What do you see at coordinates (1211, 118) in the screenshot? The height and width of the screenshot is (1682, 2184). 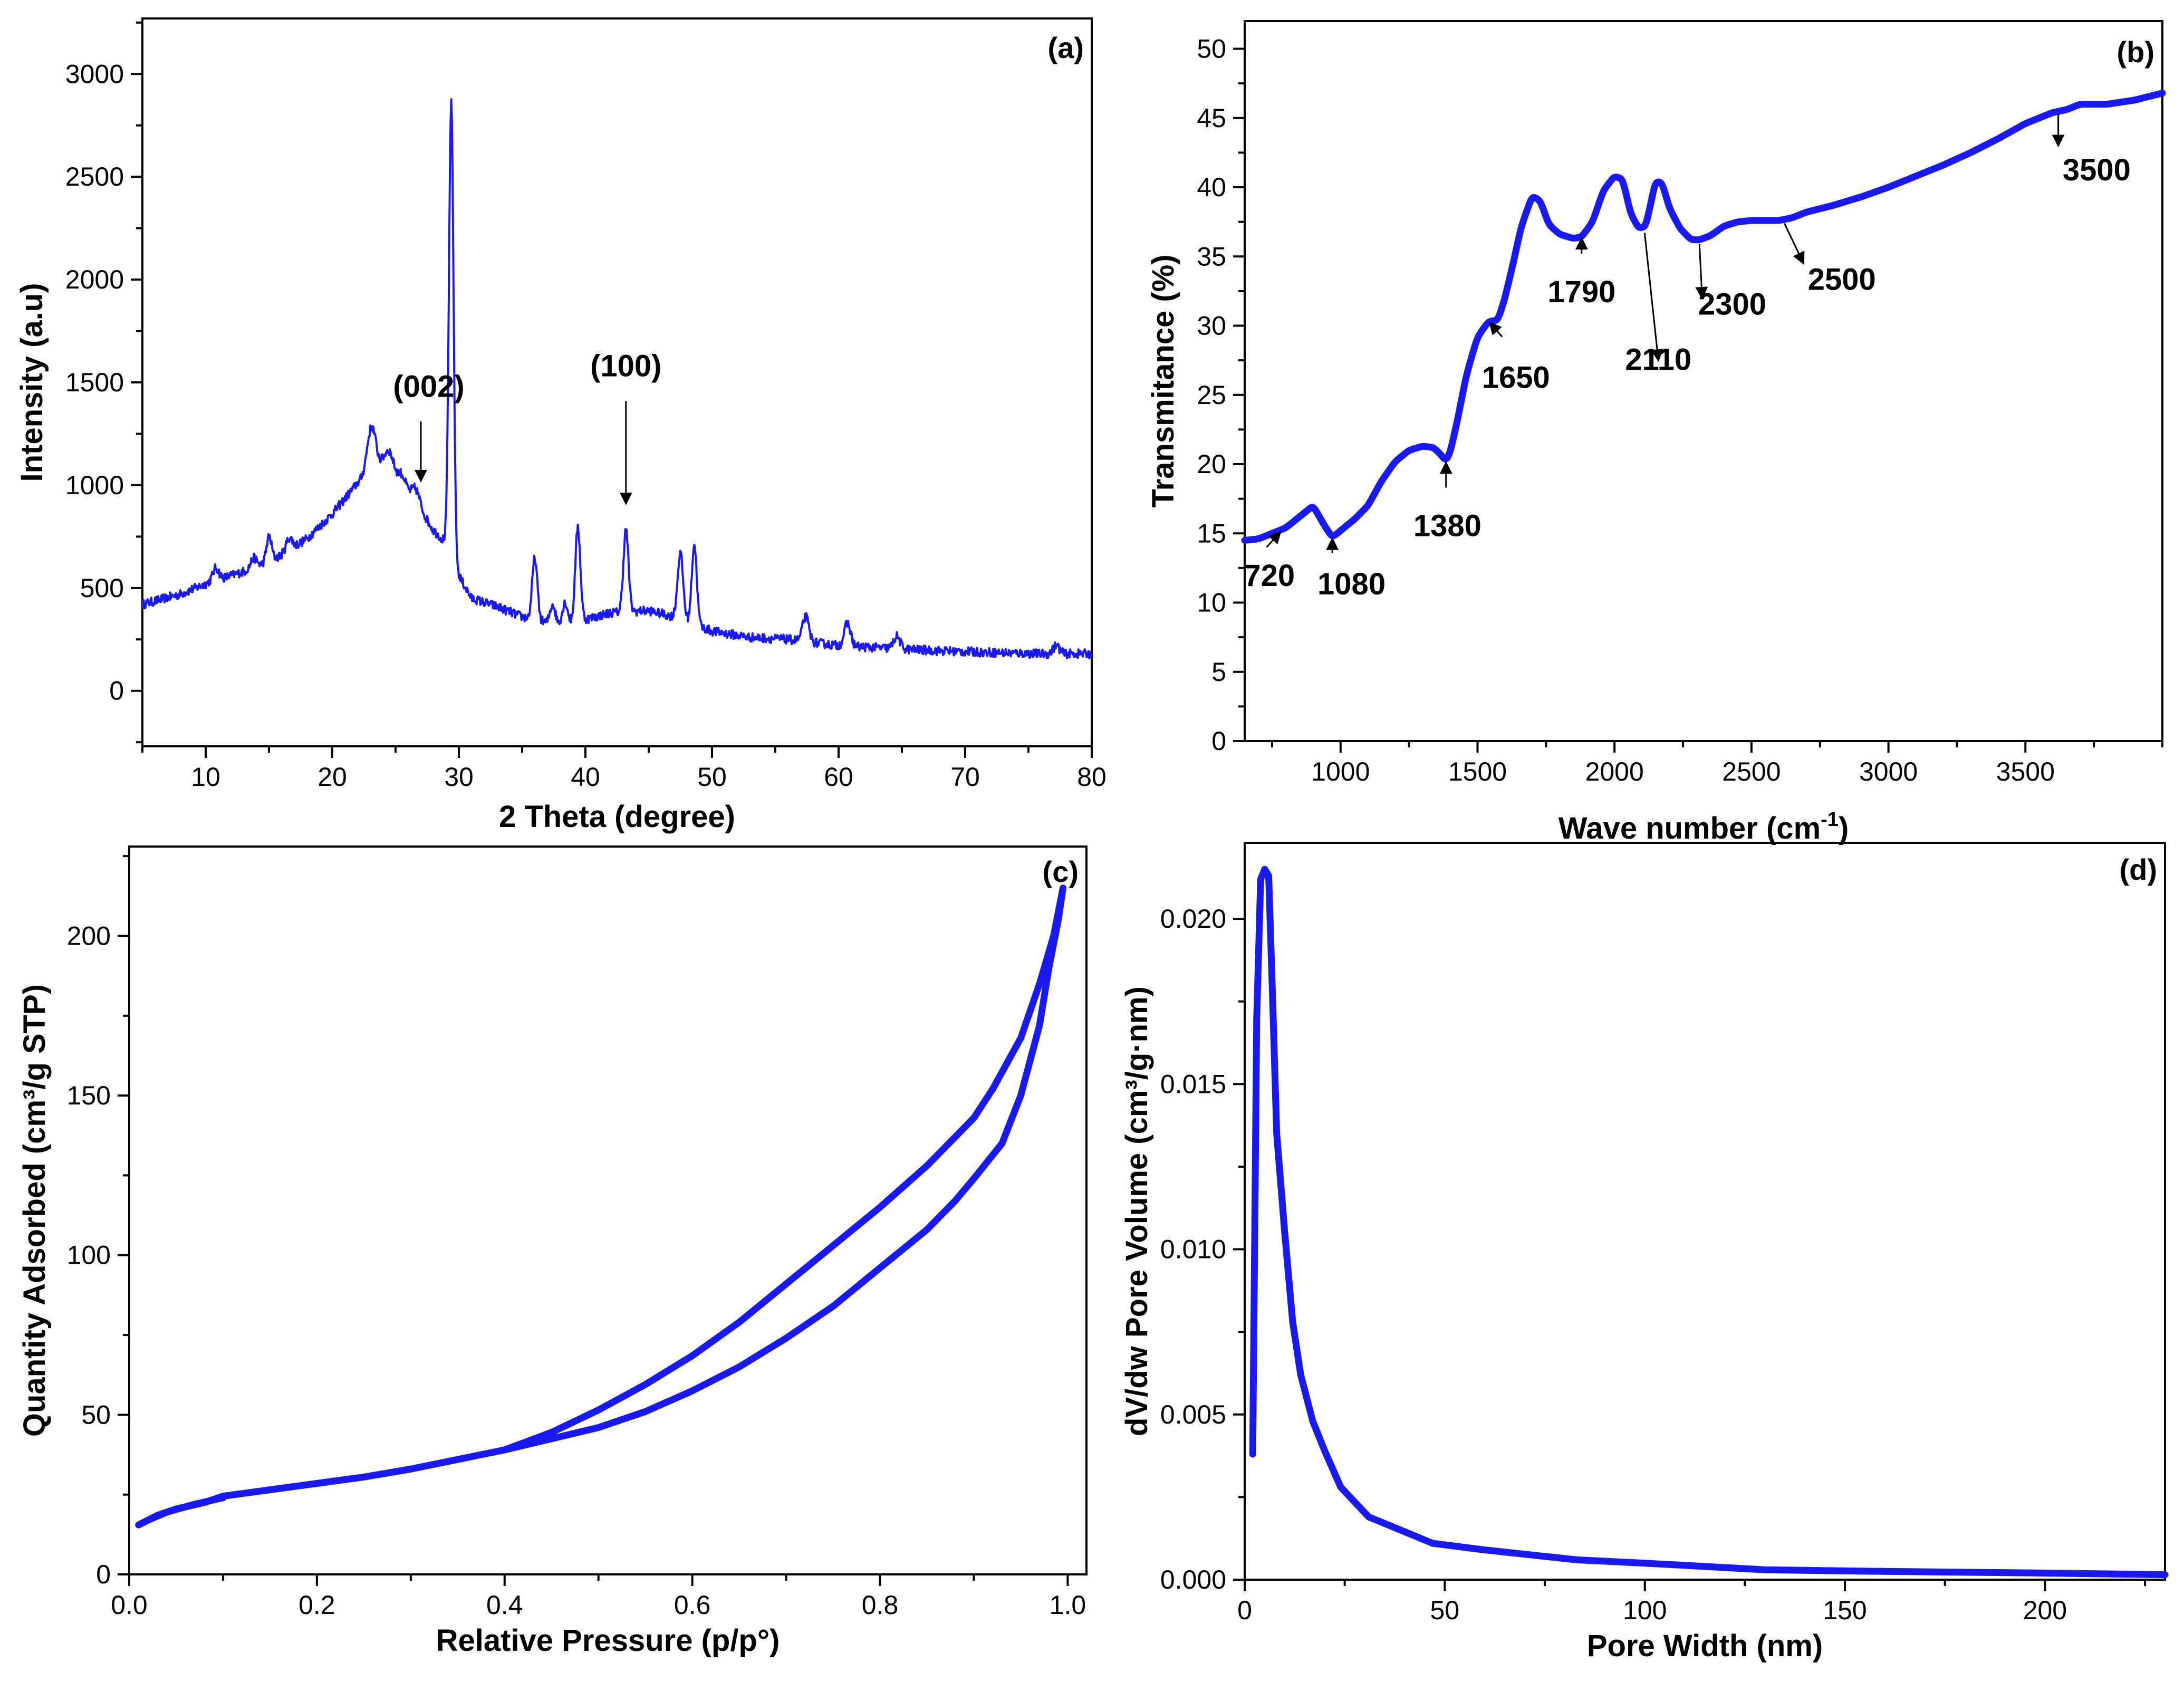 I see `y-tick-label: 45` at bounding box center [1211, 118].